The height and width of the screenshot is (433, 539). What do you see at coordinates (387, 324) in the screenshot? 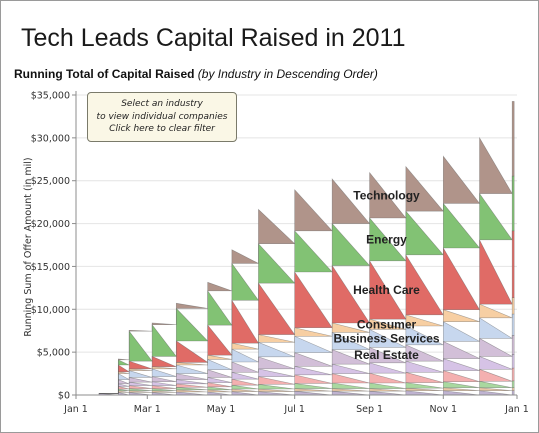
I see `label-consumer: Consumer` at bounding box center [387, 324].